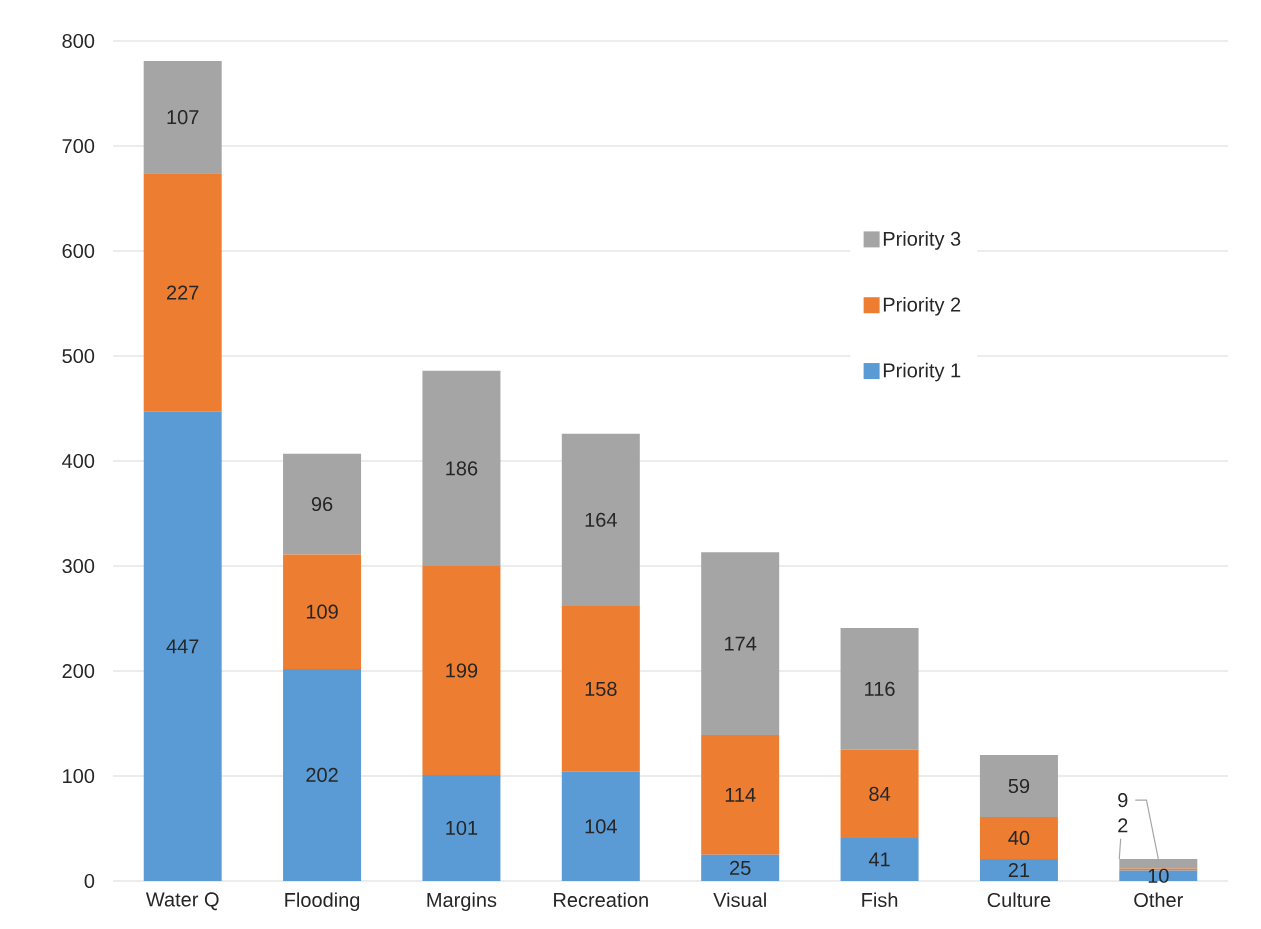  I want to click on legend-label: Priority 2, so click(922, 306).